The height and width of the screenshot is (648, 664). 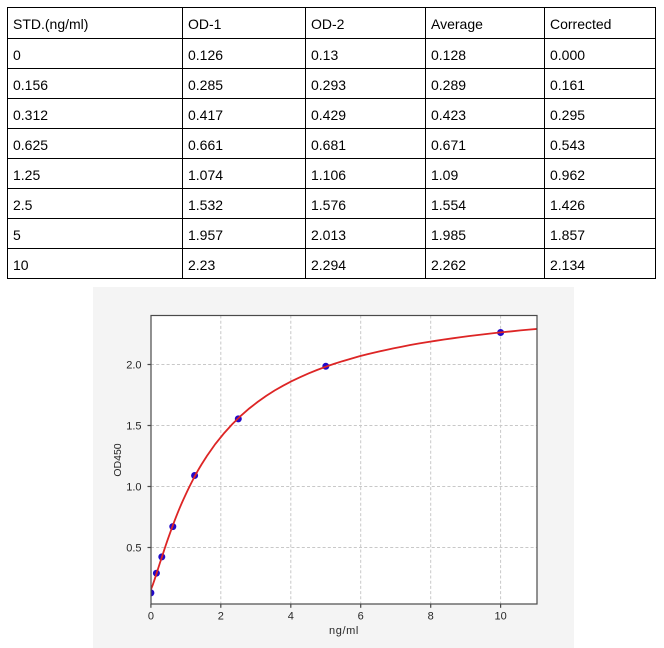 I want to click on svg-text: 6, so click(x=361, y=617).